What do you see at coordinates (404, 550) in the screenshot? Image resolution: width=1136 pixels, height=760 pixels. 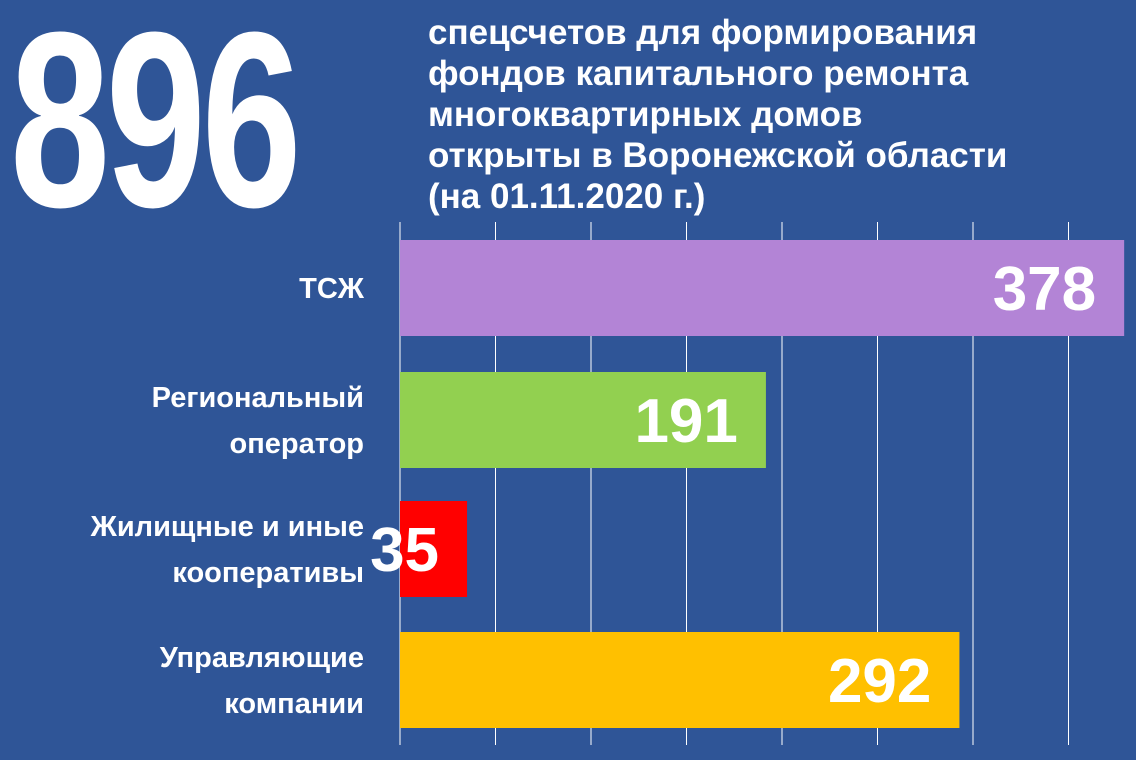 I see `value-label: 35` at bounding box center [404, 550].